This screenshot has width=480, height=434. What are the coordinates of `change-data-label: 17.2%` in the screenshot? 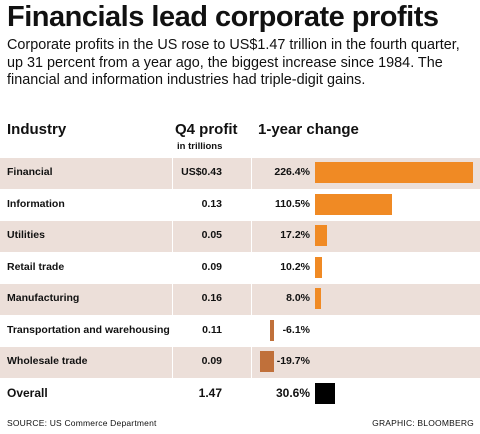 It's located at (295, 235).